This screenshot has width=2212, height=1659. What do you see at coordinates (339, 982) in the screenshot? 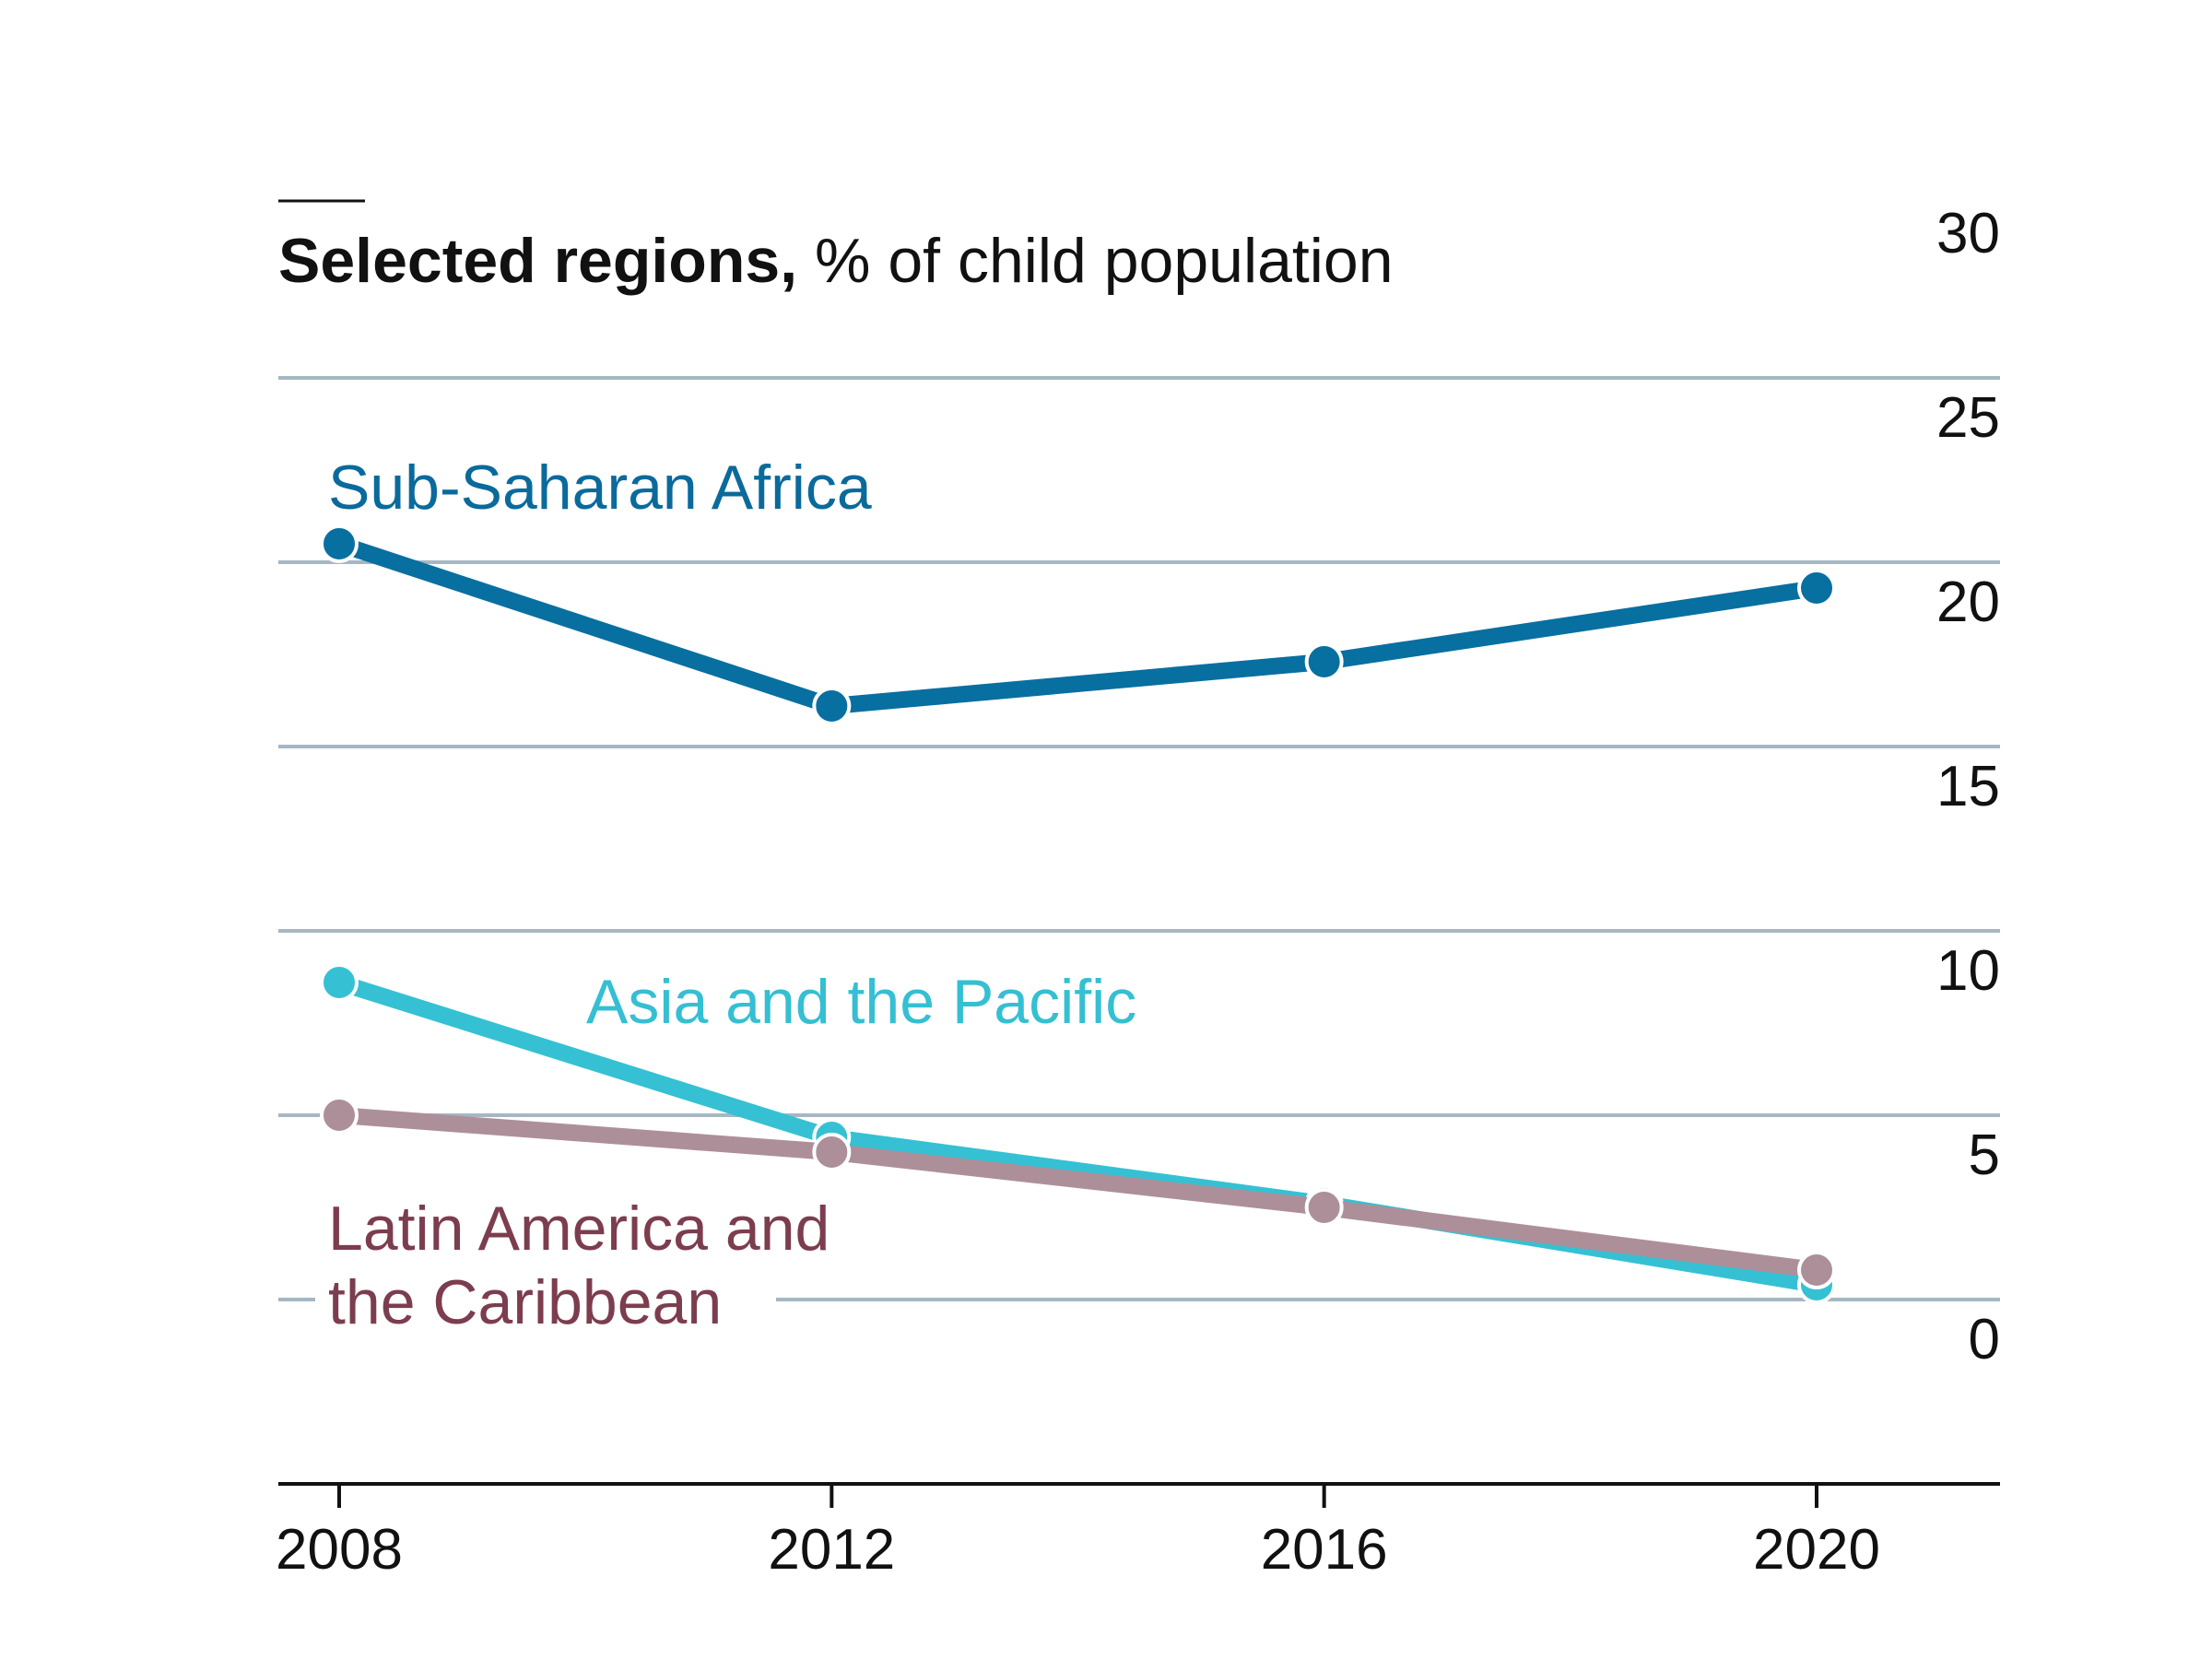
I see `data-point-asia-and-the-pacific-2008` at bounding box center [339, 982].